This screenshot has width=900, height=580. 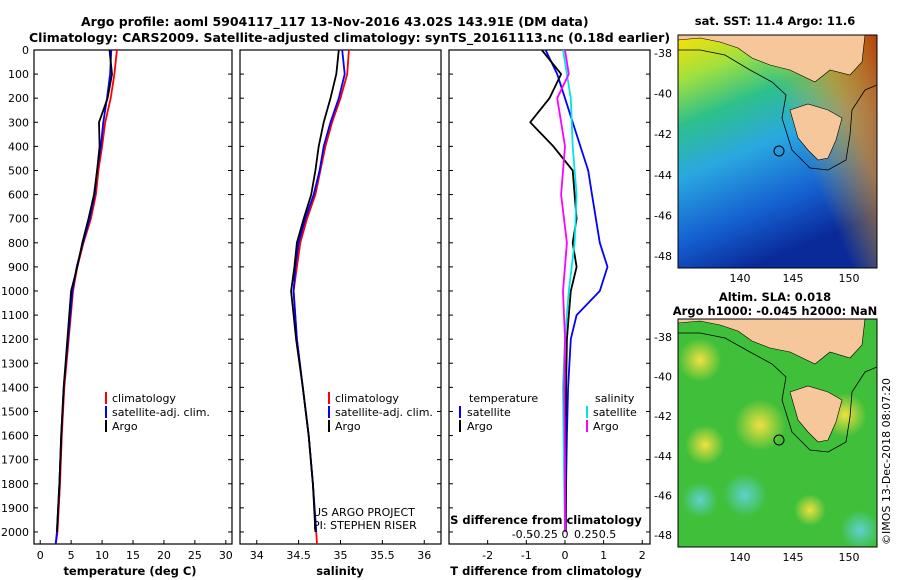 I want to click on series-line-temperature-argo, so click(x=553, y=290).